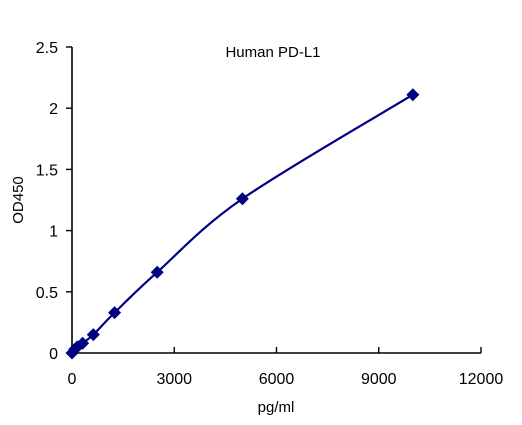 The width and height of the screenshot is (522, 425). I want to click on x-tick-label: 6000, so click(277, 379).